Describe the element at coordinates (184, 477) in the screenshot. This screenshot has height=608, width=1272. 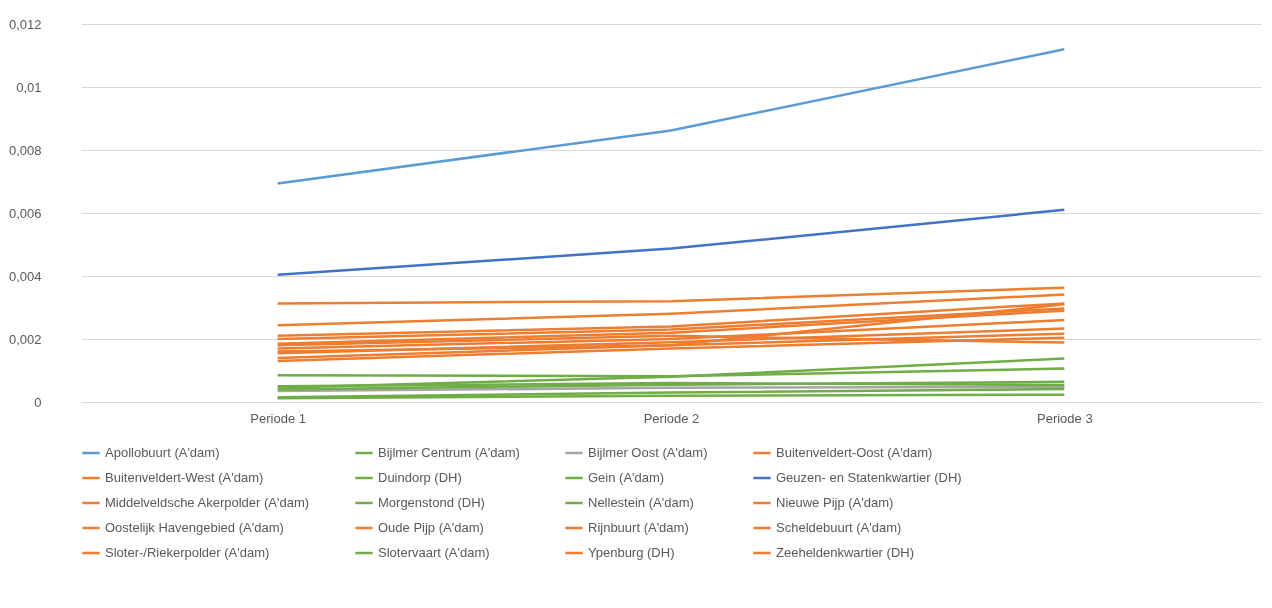
I see `legend-label: Buitenveldert-West (A'dam)` at that location.